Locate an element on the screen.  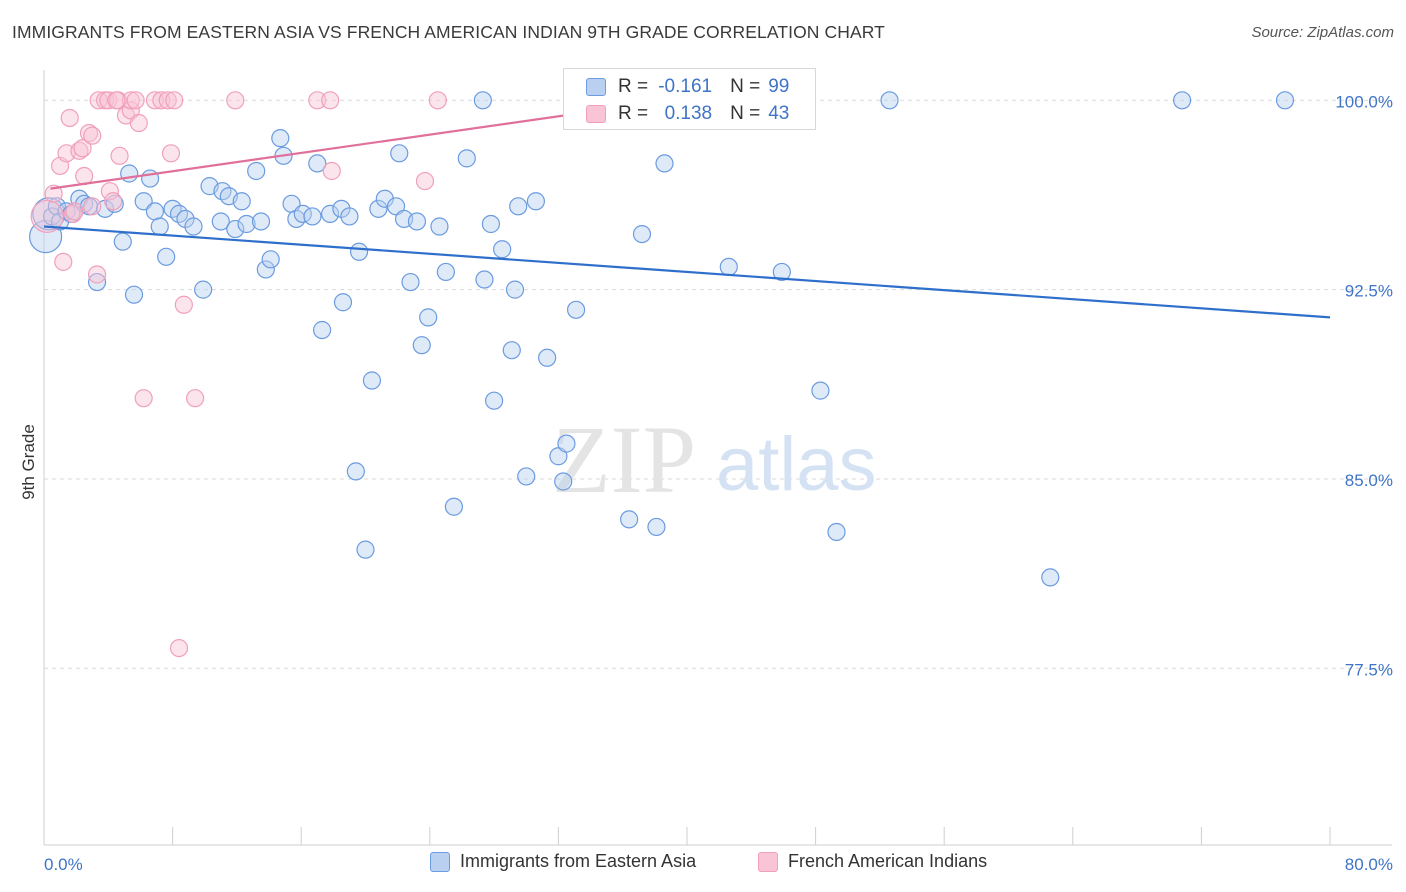
source-label: Source: ZipAtlas.com is located at coordinates (1322, 32).